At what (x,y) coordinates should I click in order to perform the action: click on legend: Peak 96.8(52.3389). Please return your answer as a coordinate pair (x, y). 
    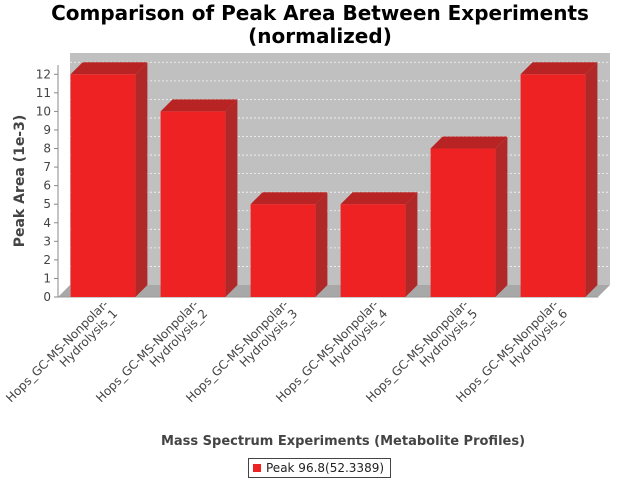
    Looking at the image, I should click on (320, 468).